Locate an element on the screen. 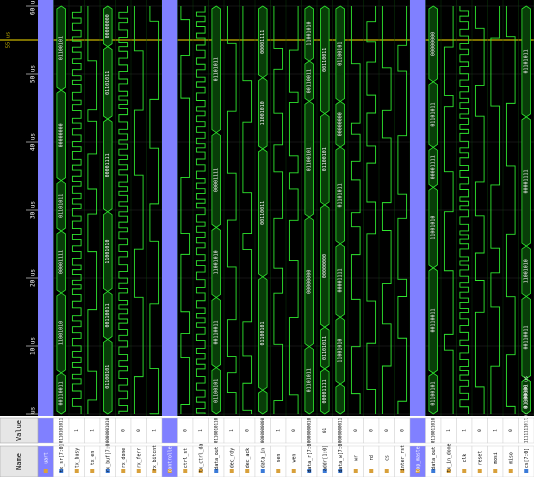 The width and height of the screenshot is (534, 481). signal-name-dec_rdy: dec_rdy is located at coordinates (232, 458).